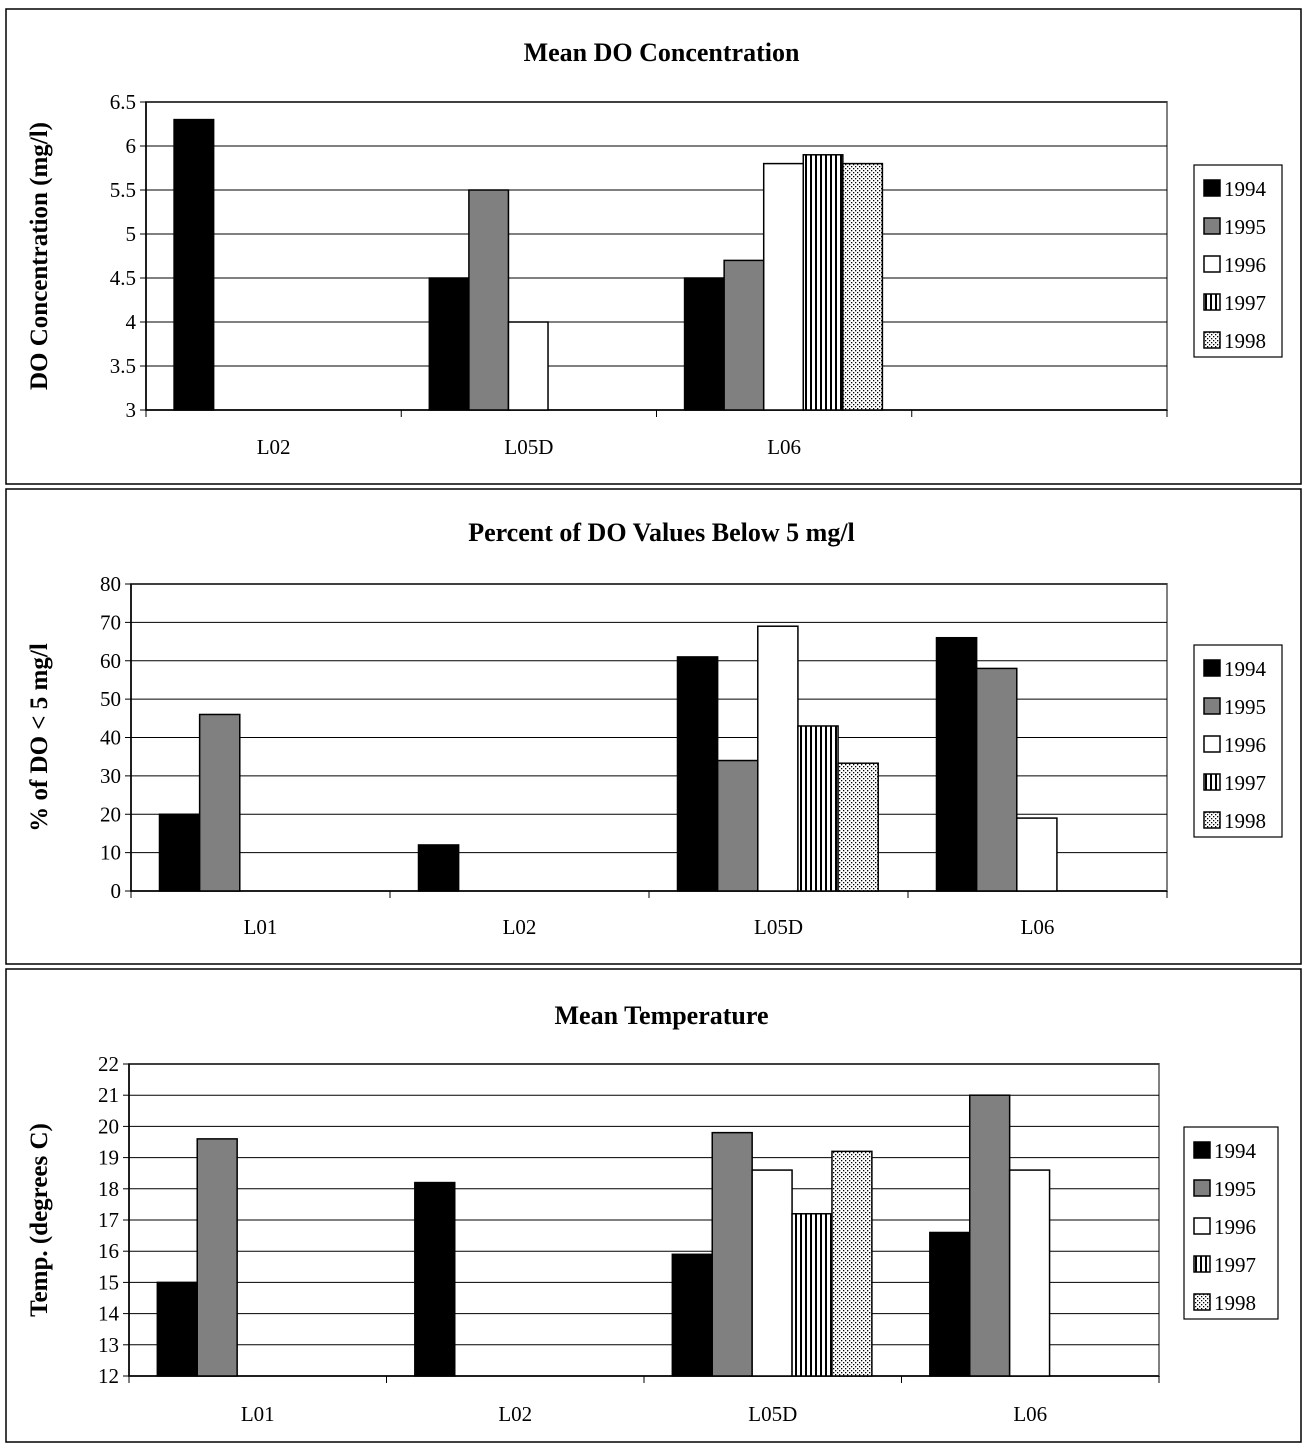 Image resolution: width=1302 pixels, height=1446 pixels. Describe the element at coordinates (110, 776) in the screenshot. I see `y-tick-label: 30` at that location.